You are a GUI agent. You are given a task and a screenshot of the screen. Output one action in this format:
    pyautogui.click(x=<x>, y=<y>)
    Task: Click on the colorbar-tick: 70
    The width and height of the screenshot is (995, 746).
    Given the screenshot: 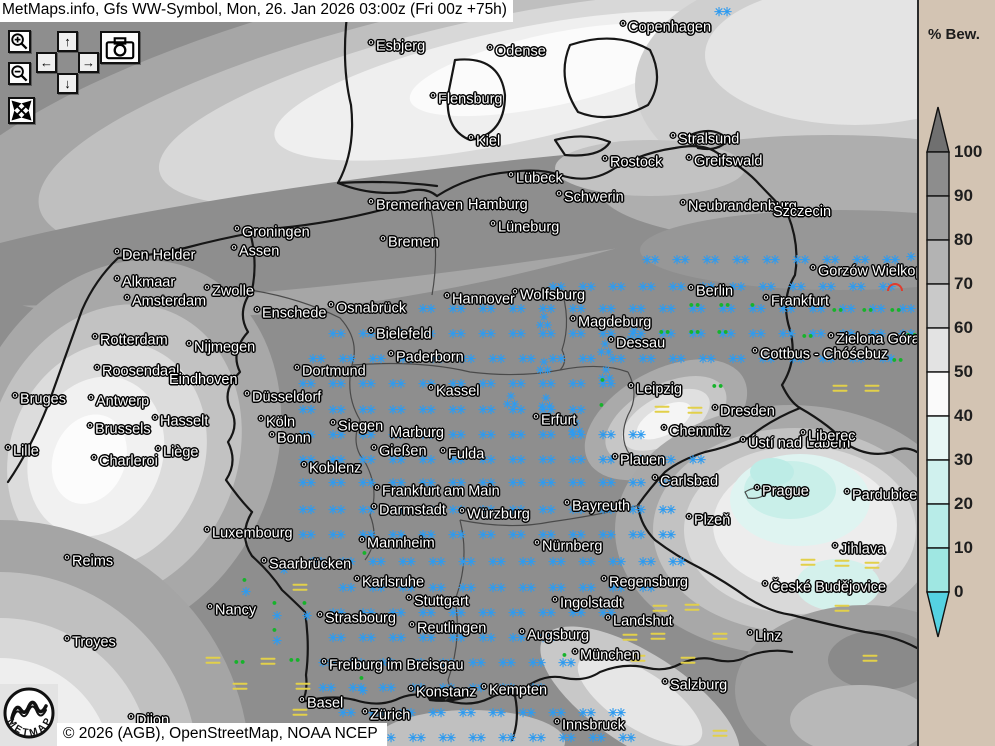 What is the action you would take?
    pyautogui.click(x=963, y=283)
    